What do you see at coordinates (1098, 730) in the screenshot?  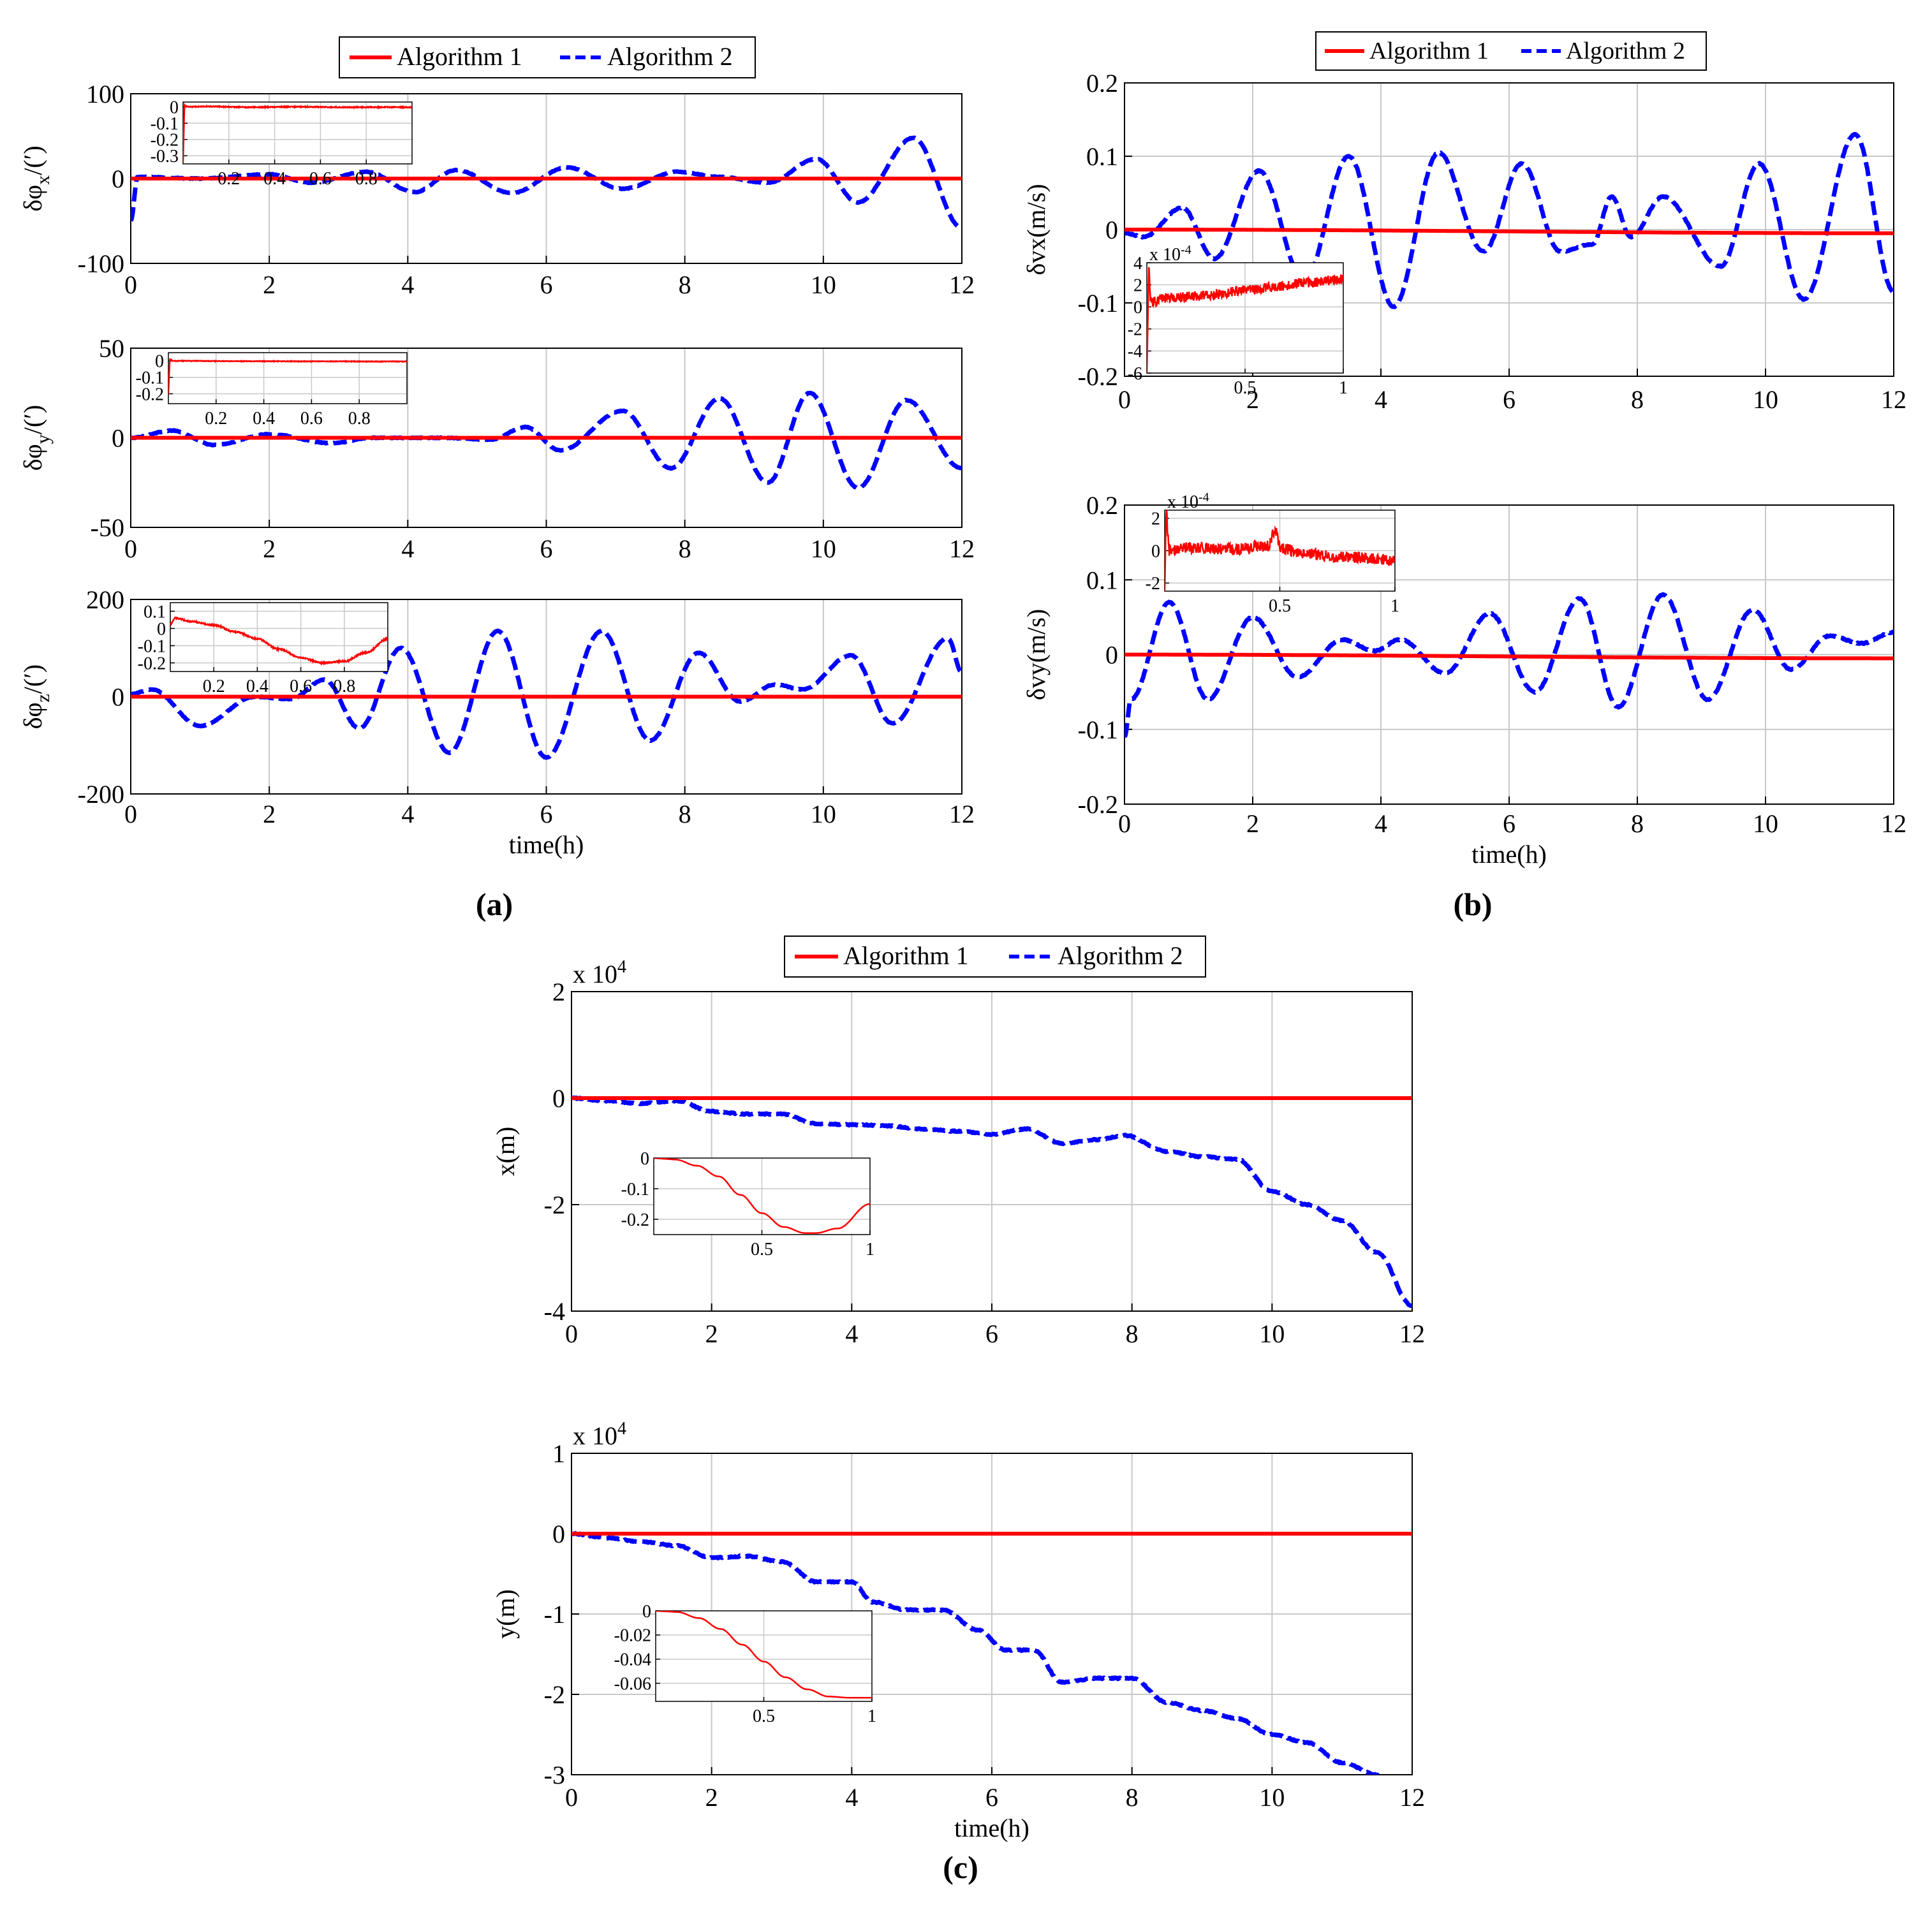 I see `ytick-label: -0.1` at bounding box center [1098, 730].